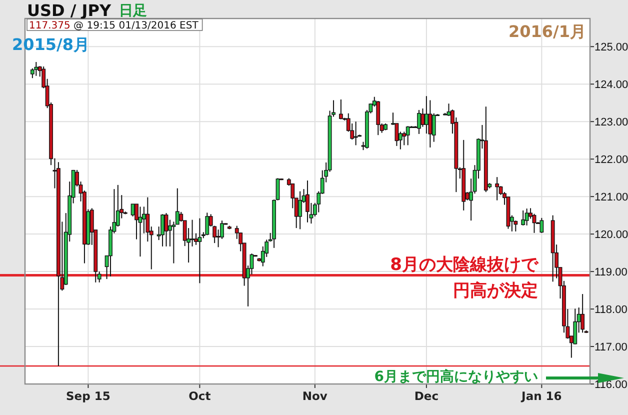 This screenshot has height=415, width=628. Describe the element at coordinates (199, 396) in the screenshot. I see `xtick: Oct` at that location.